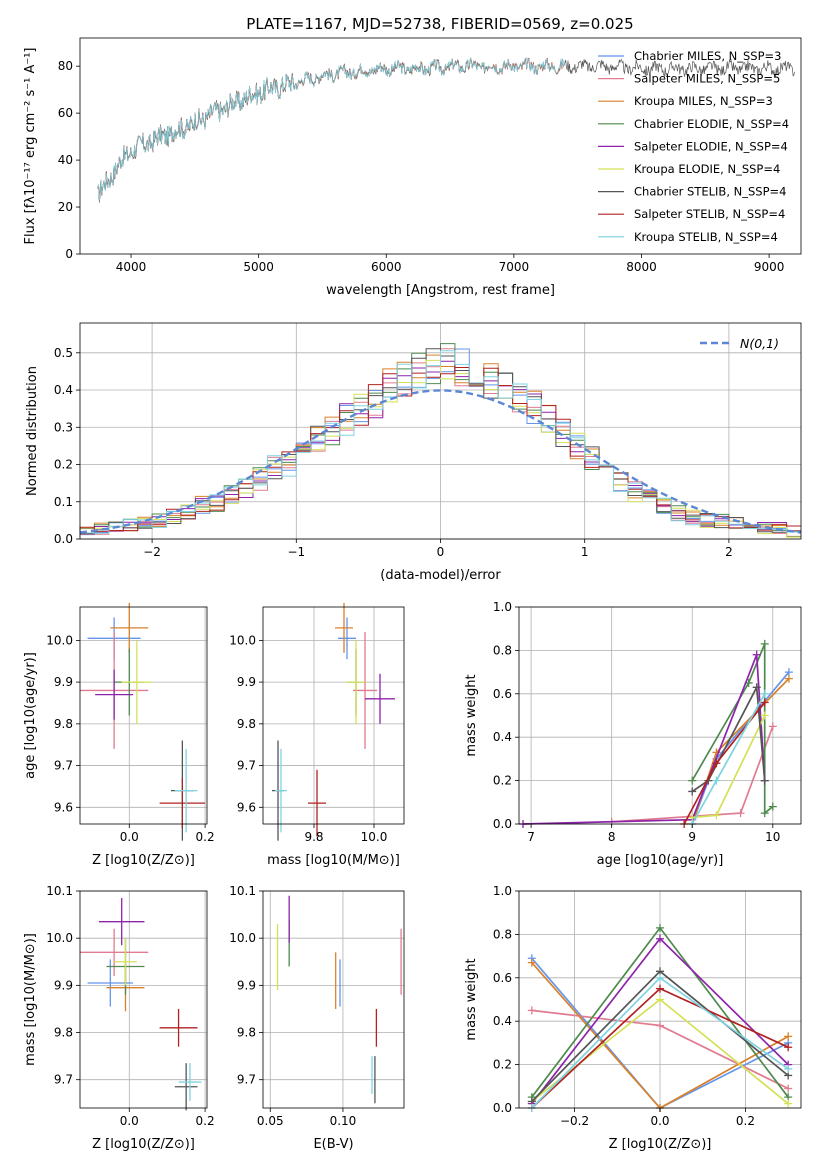 The height and width of the screenshot is (1174, 819). Describe the element at coordinates (30, 999) in the screenshot. I see `y-axis-label: mass [log10(M/M⊙)]` at that location.